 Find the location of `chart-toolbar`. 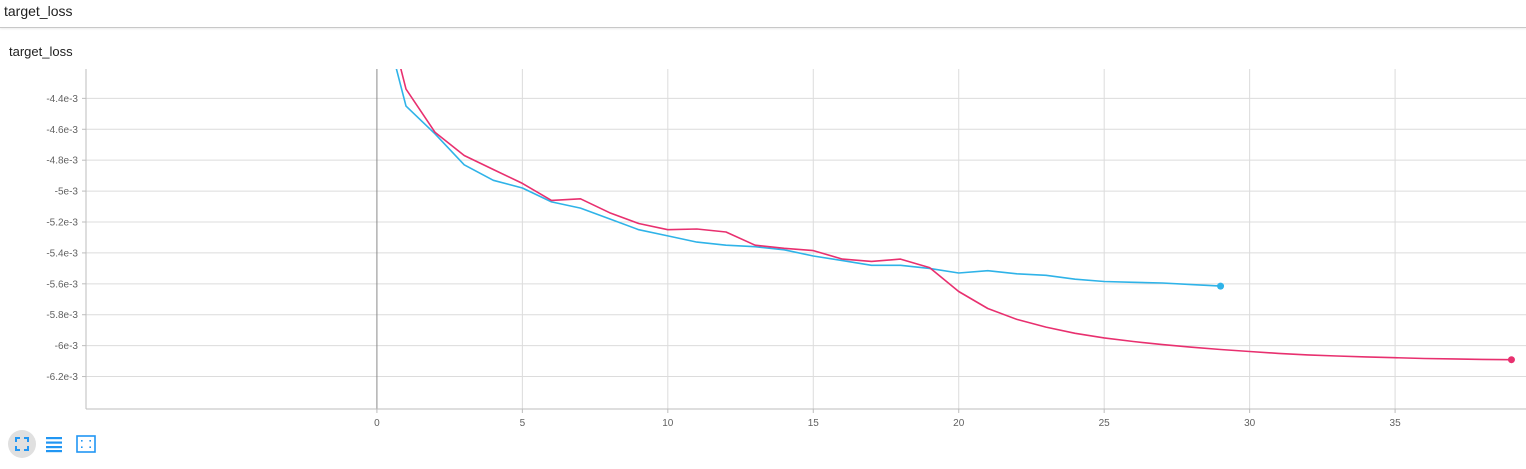

chart-toolbar is located at coordinates (54, 444).